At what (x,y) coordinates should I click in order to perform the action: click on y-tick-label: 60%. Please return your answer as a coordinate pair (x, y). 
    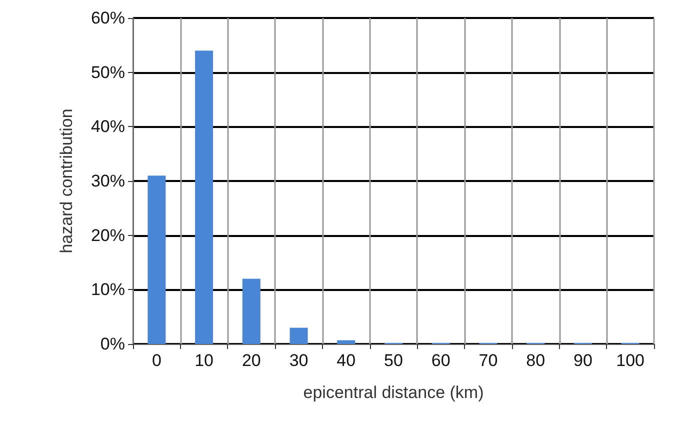
    Looking at the image, I should click on (107, 18).